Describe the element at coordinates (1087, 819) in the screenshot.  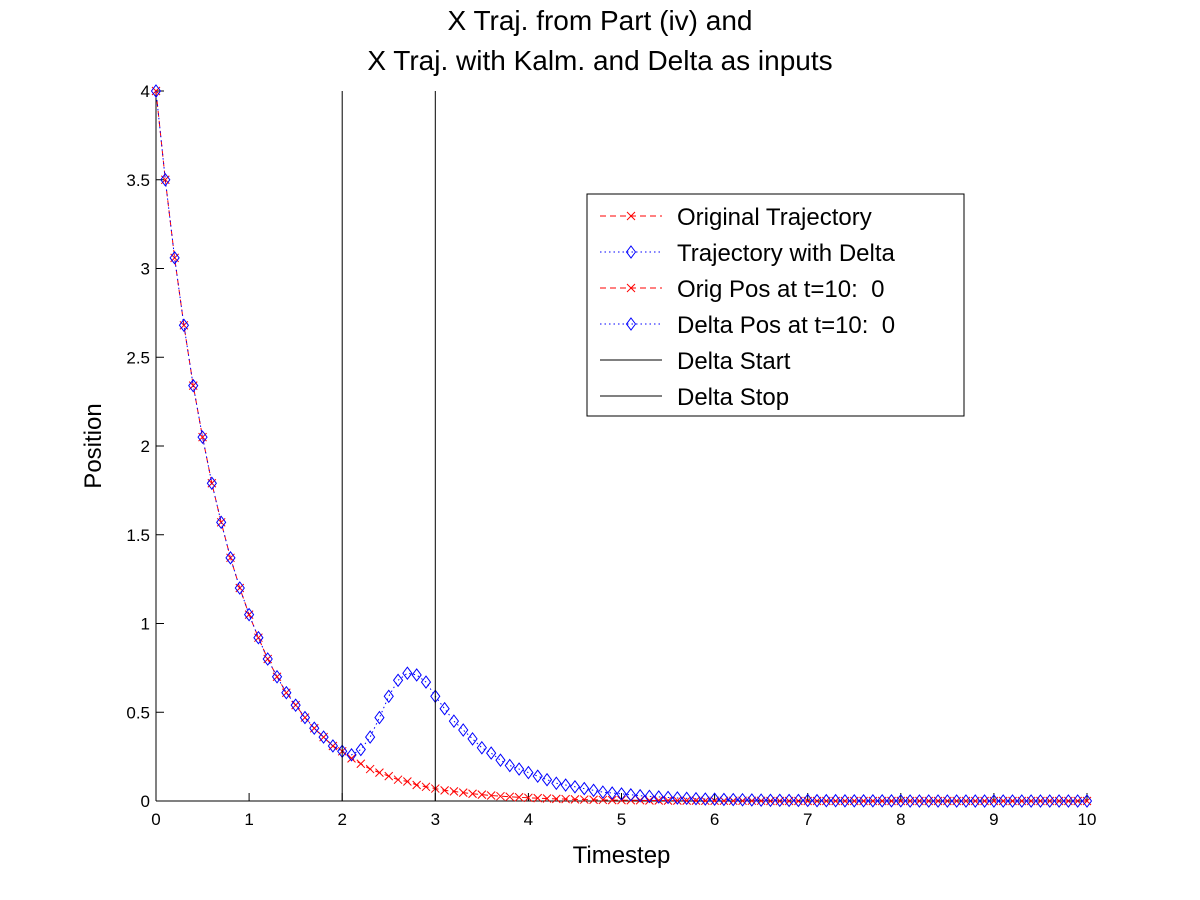
I see `x-tick-label: 10` at that location.